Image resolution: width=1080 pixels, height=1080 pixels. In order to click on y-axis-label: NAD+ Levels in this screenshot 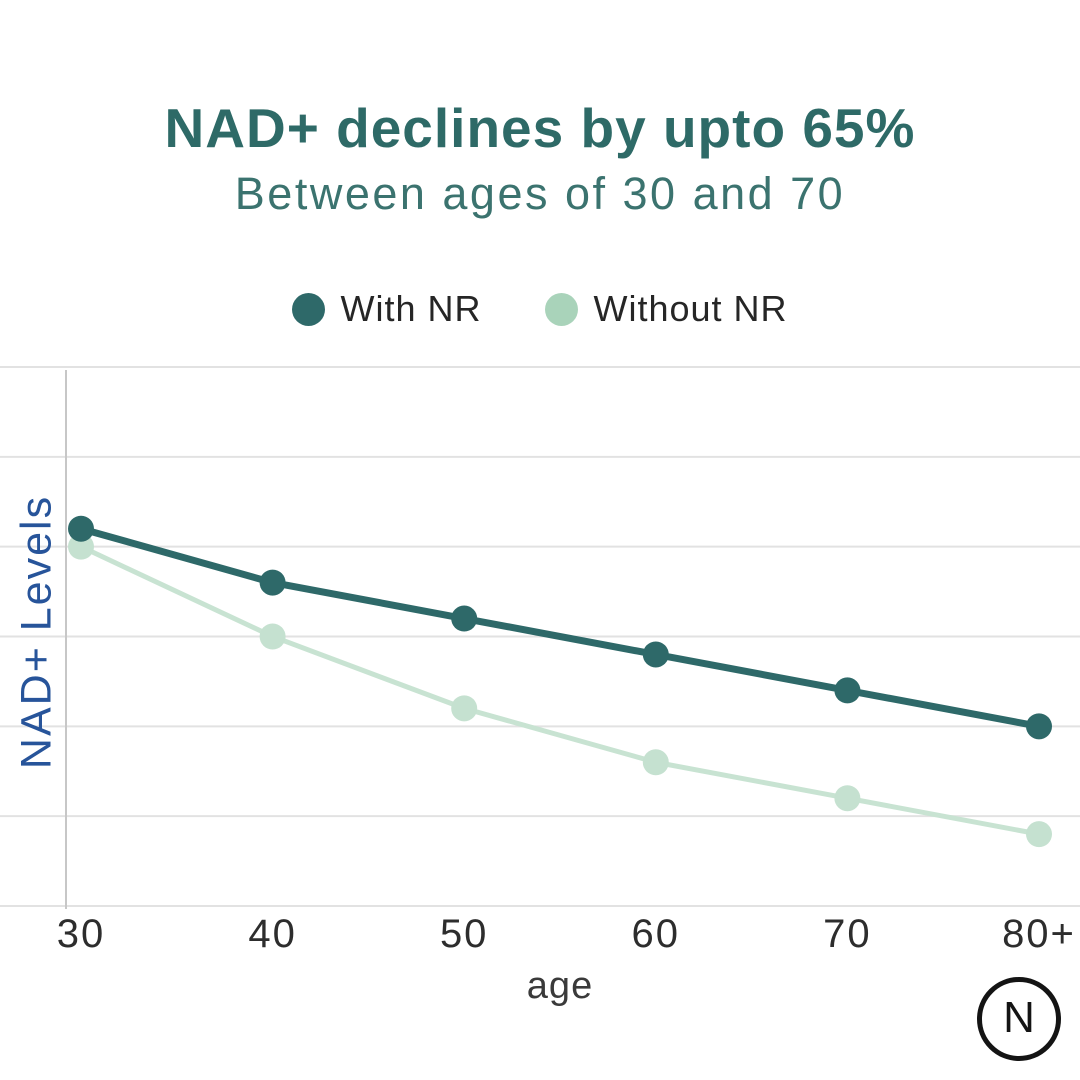, I will do `click(36, 632)`.